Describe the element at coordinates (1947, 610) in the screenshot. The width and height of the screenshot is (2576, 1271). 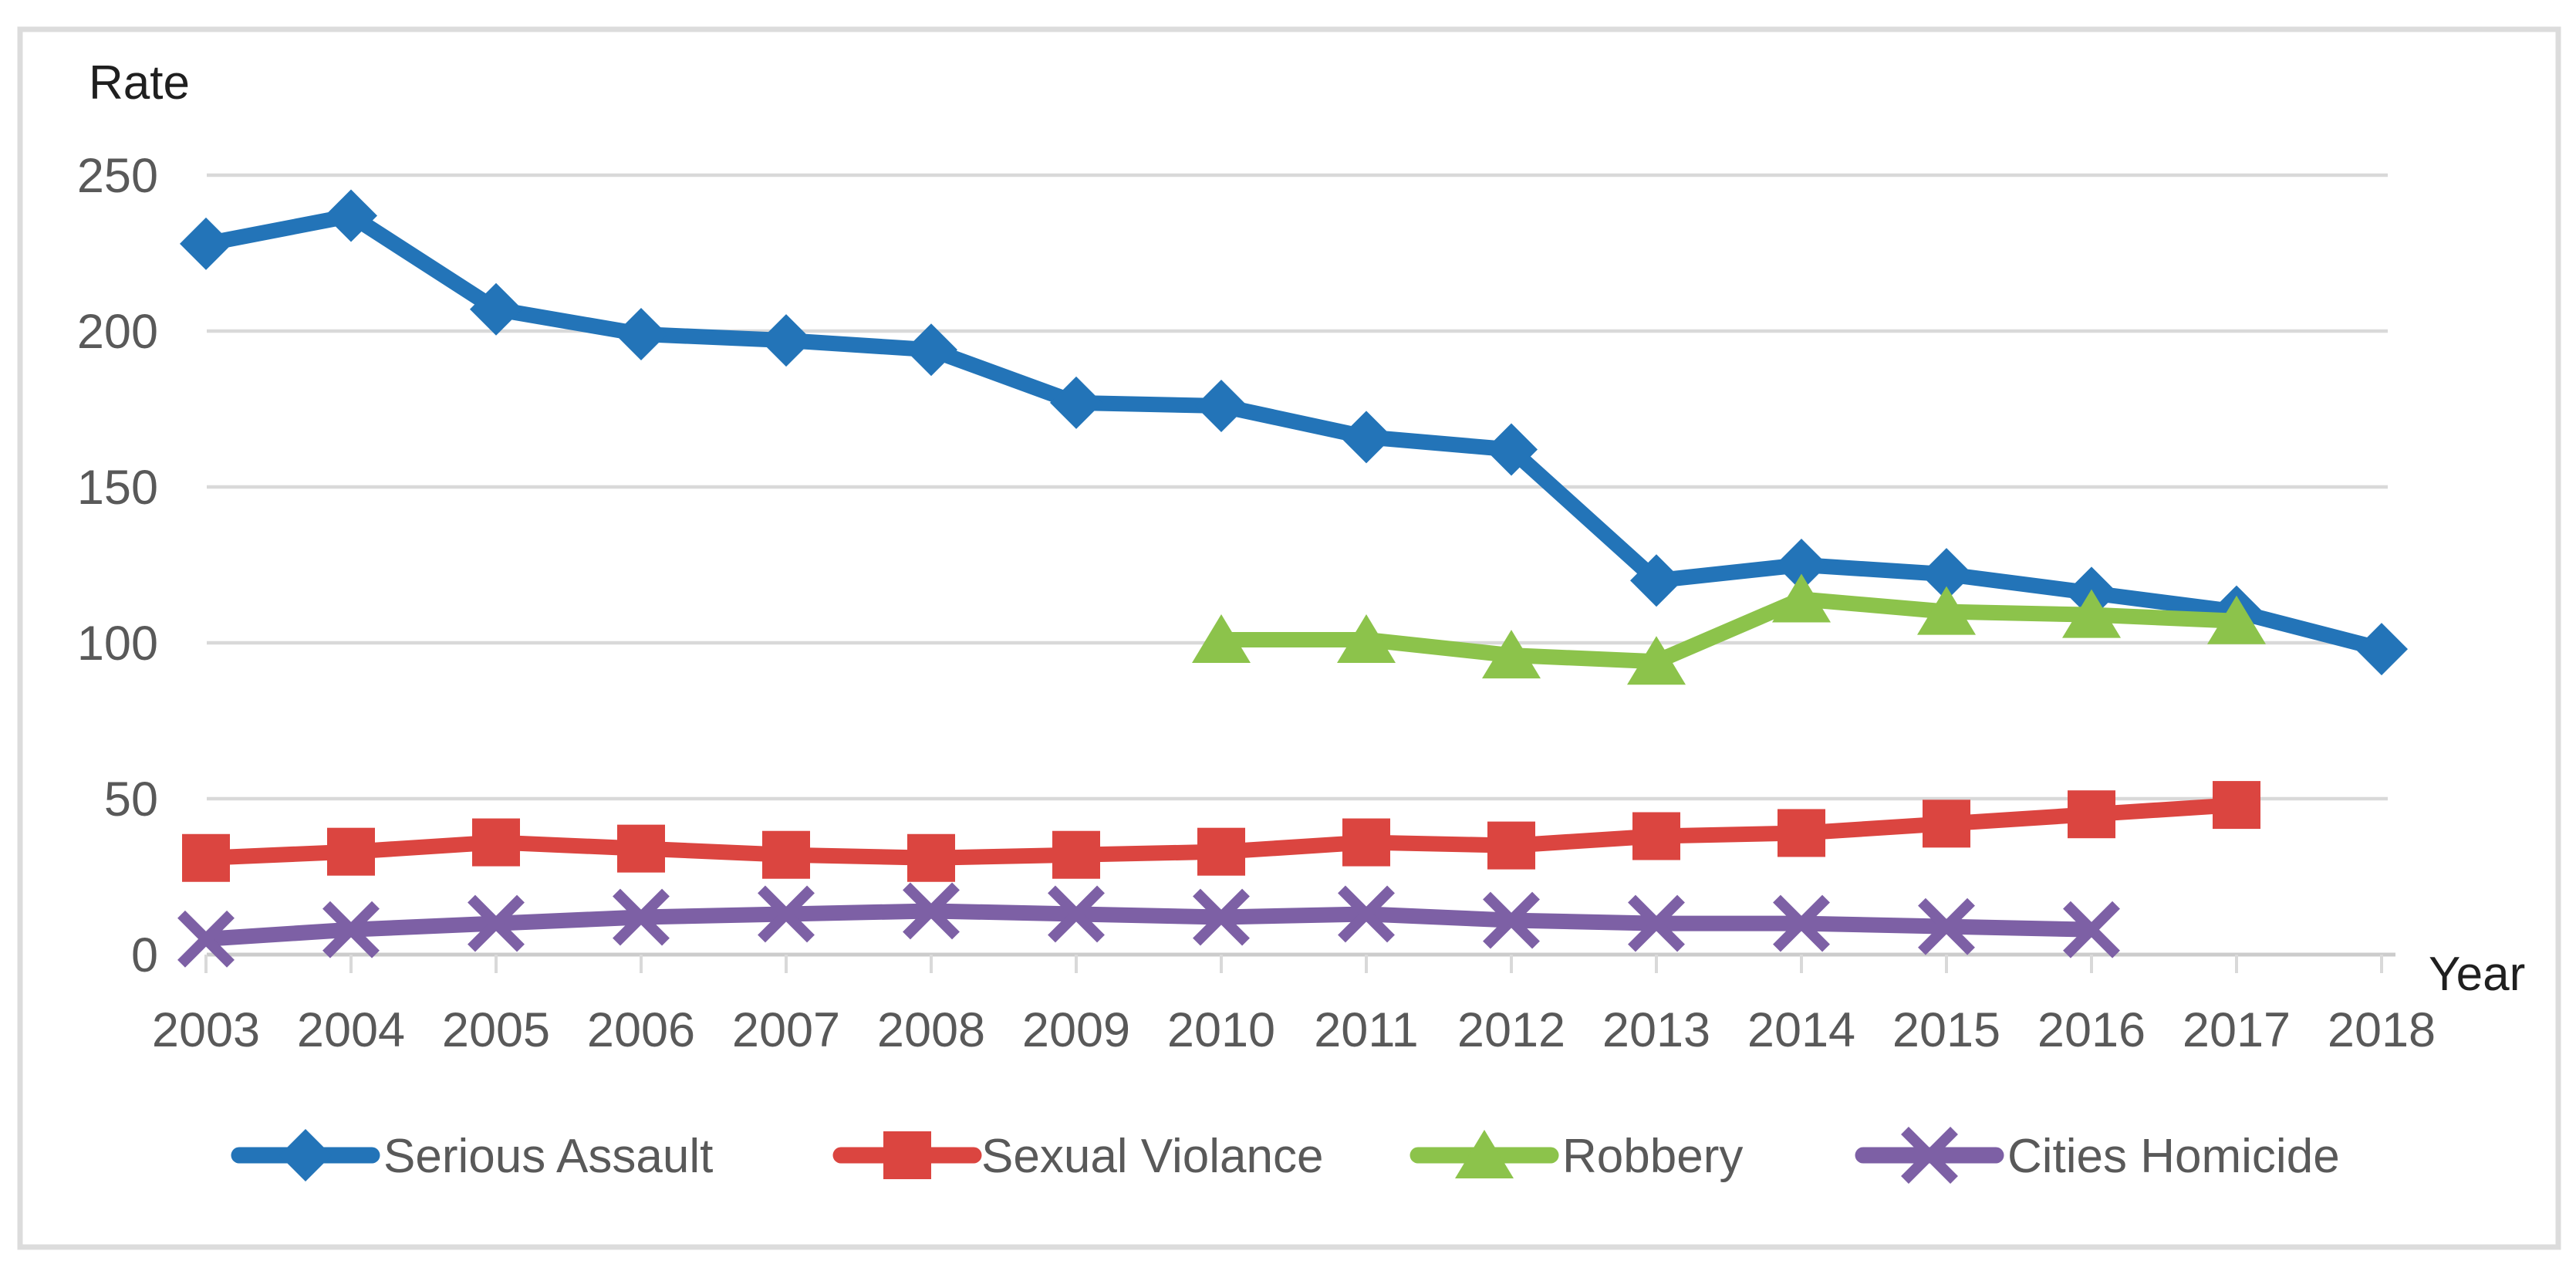
I see `series-robbery-marker-2015` at that location.